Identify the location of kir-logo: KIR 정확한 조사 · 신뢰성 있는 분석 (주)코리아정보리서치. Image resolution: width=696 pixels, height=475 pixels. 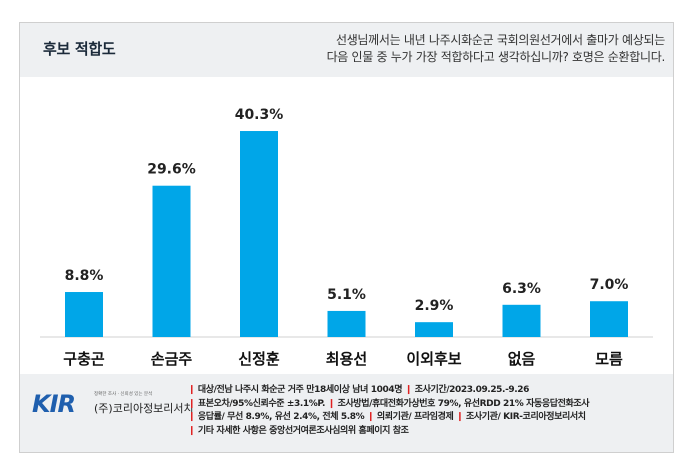
(113, 408).